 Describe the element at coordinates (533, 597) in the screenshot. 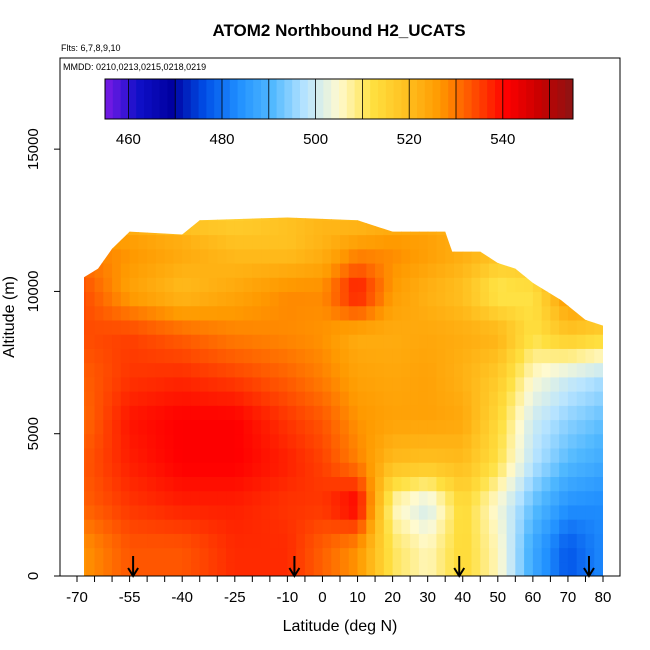

I see `x-tick-label: 60` at that location.